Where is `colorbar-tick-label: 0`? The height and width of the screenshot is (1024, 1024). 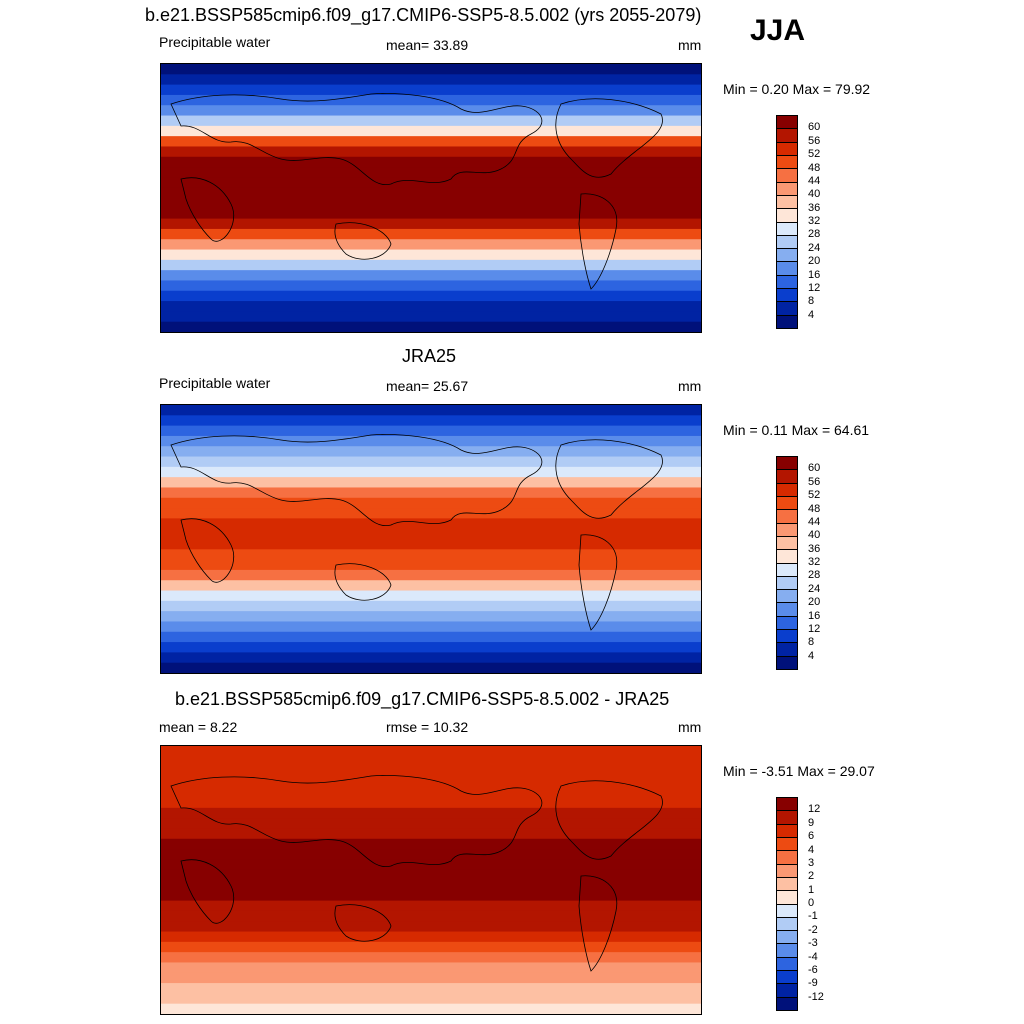
colorbar-tick-label: 0 is located at coordinates (811, 903).